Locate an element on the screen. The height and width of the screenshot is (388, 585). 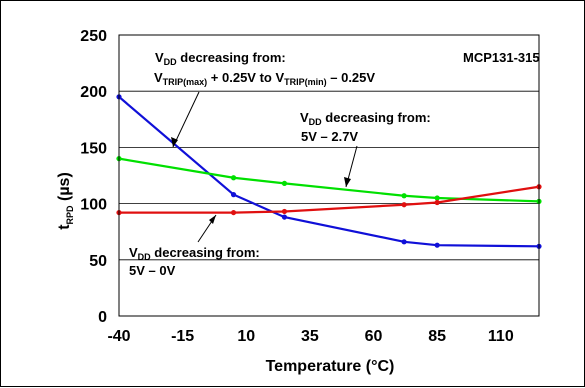
y-tick-label: 0 is located at coordinates (102, 317).